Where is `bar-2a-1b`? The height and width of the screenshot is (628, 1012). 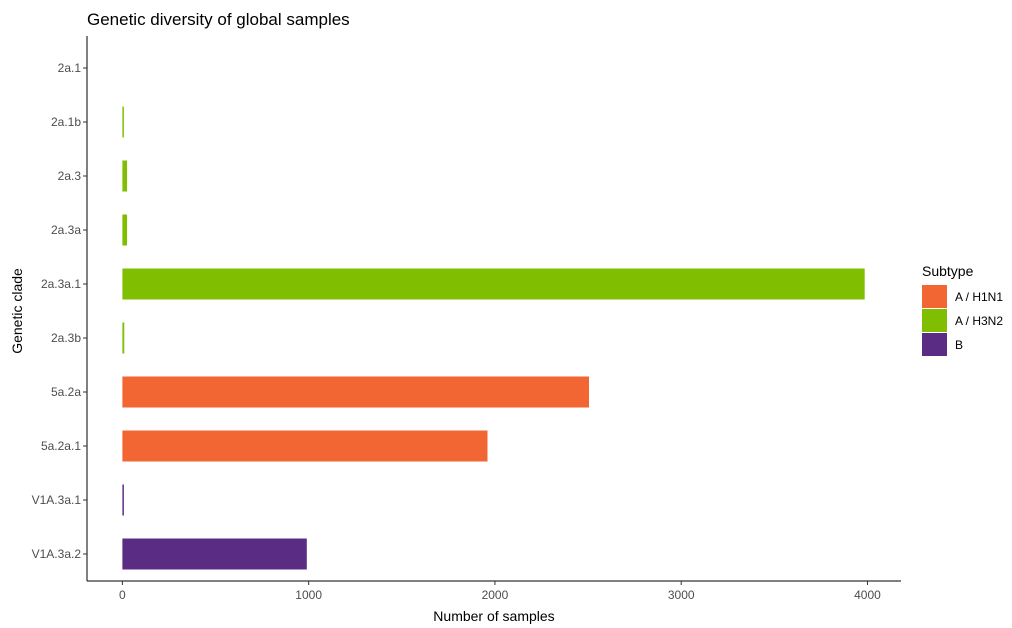 bar-2a-1b is located at coordinates (123, 122).